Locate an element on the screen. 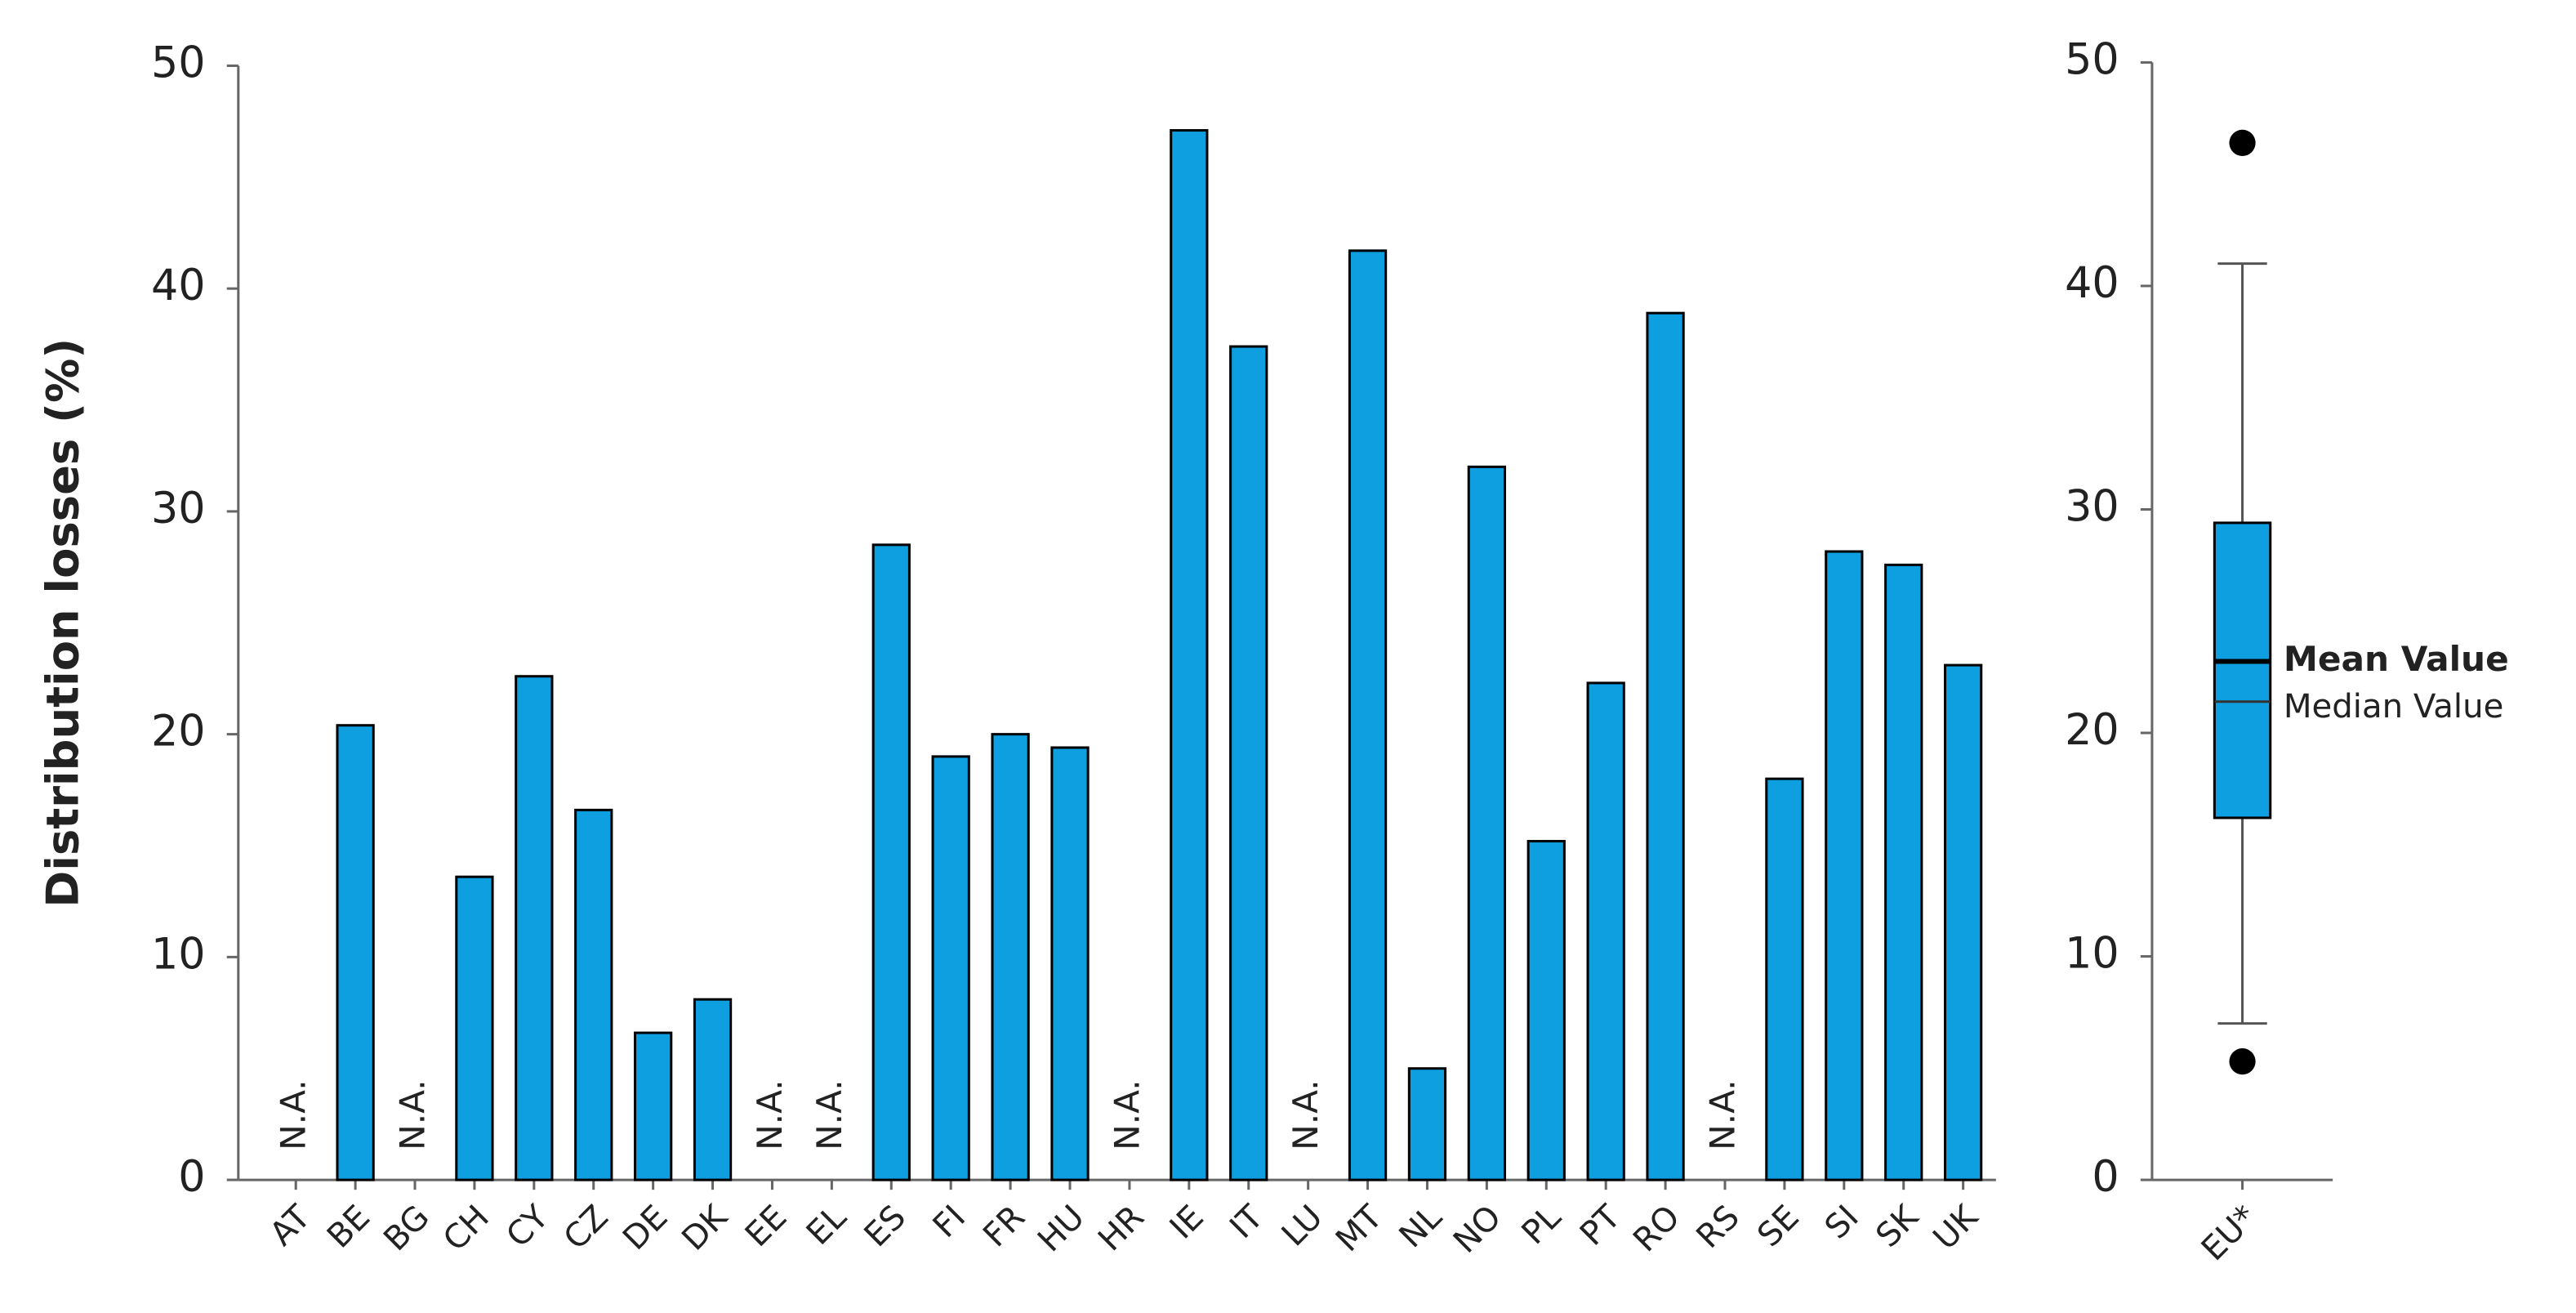 This screenshot has width=2576, height=1313. x-tick-label: EU* is located at coordinates (2230, 1234).